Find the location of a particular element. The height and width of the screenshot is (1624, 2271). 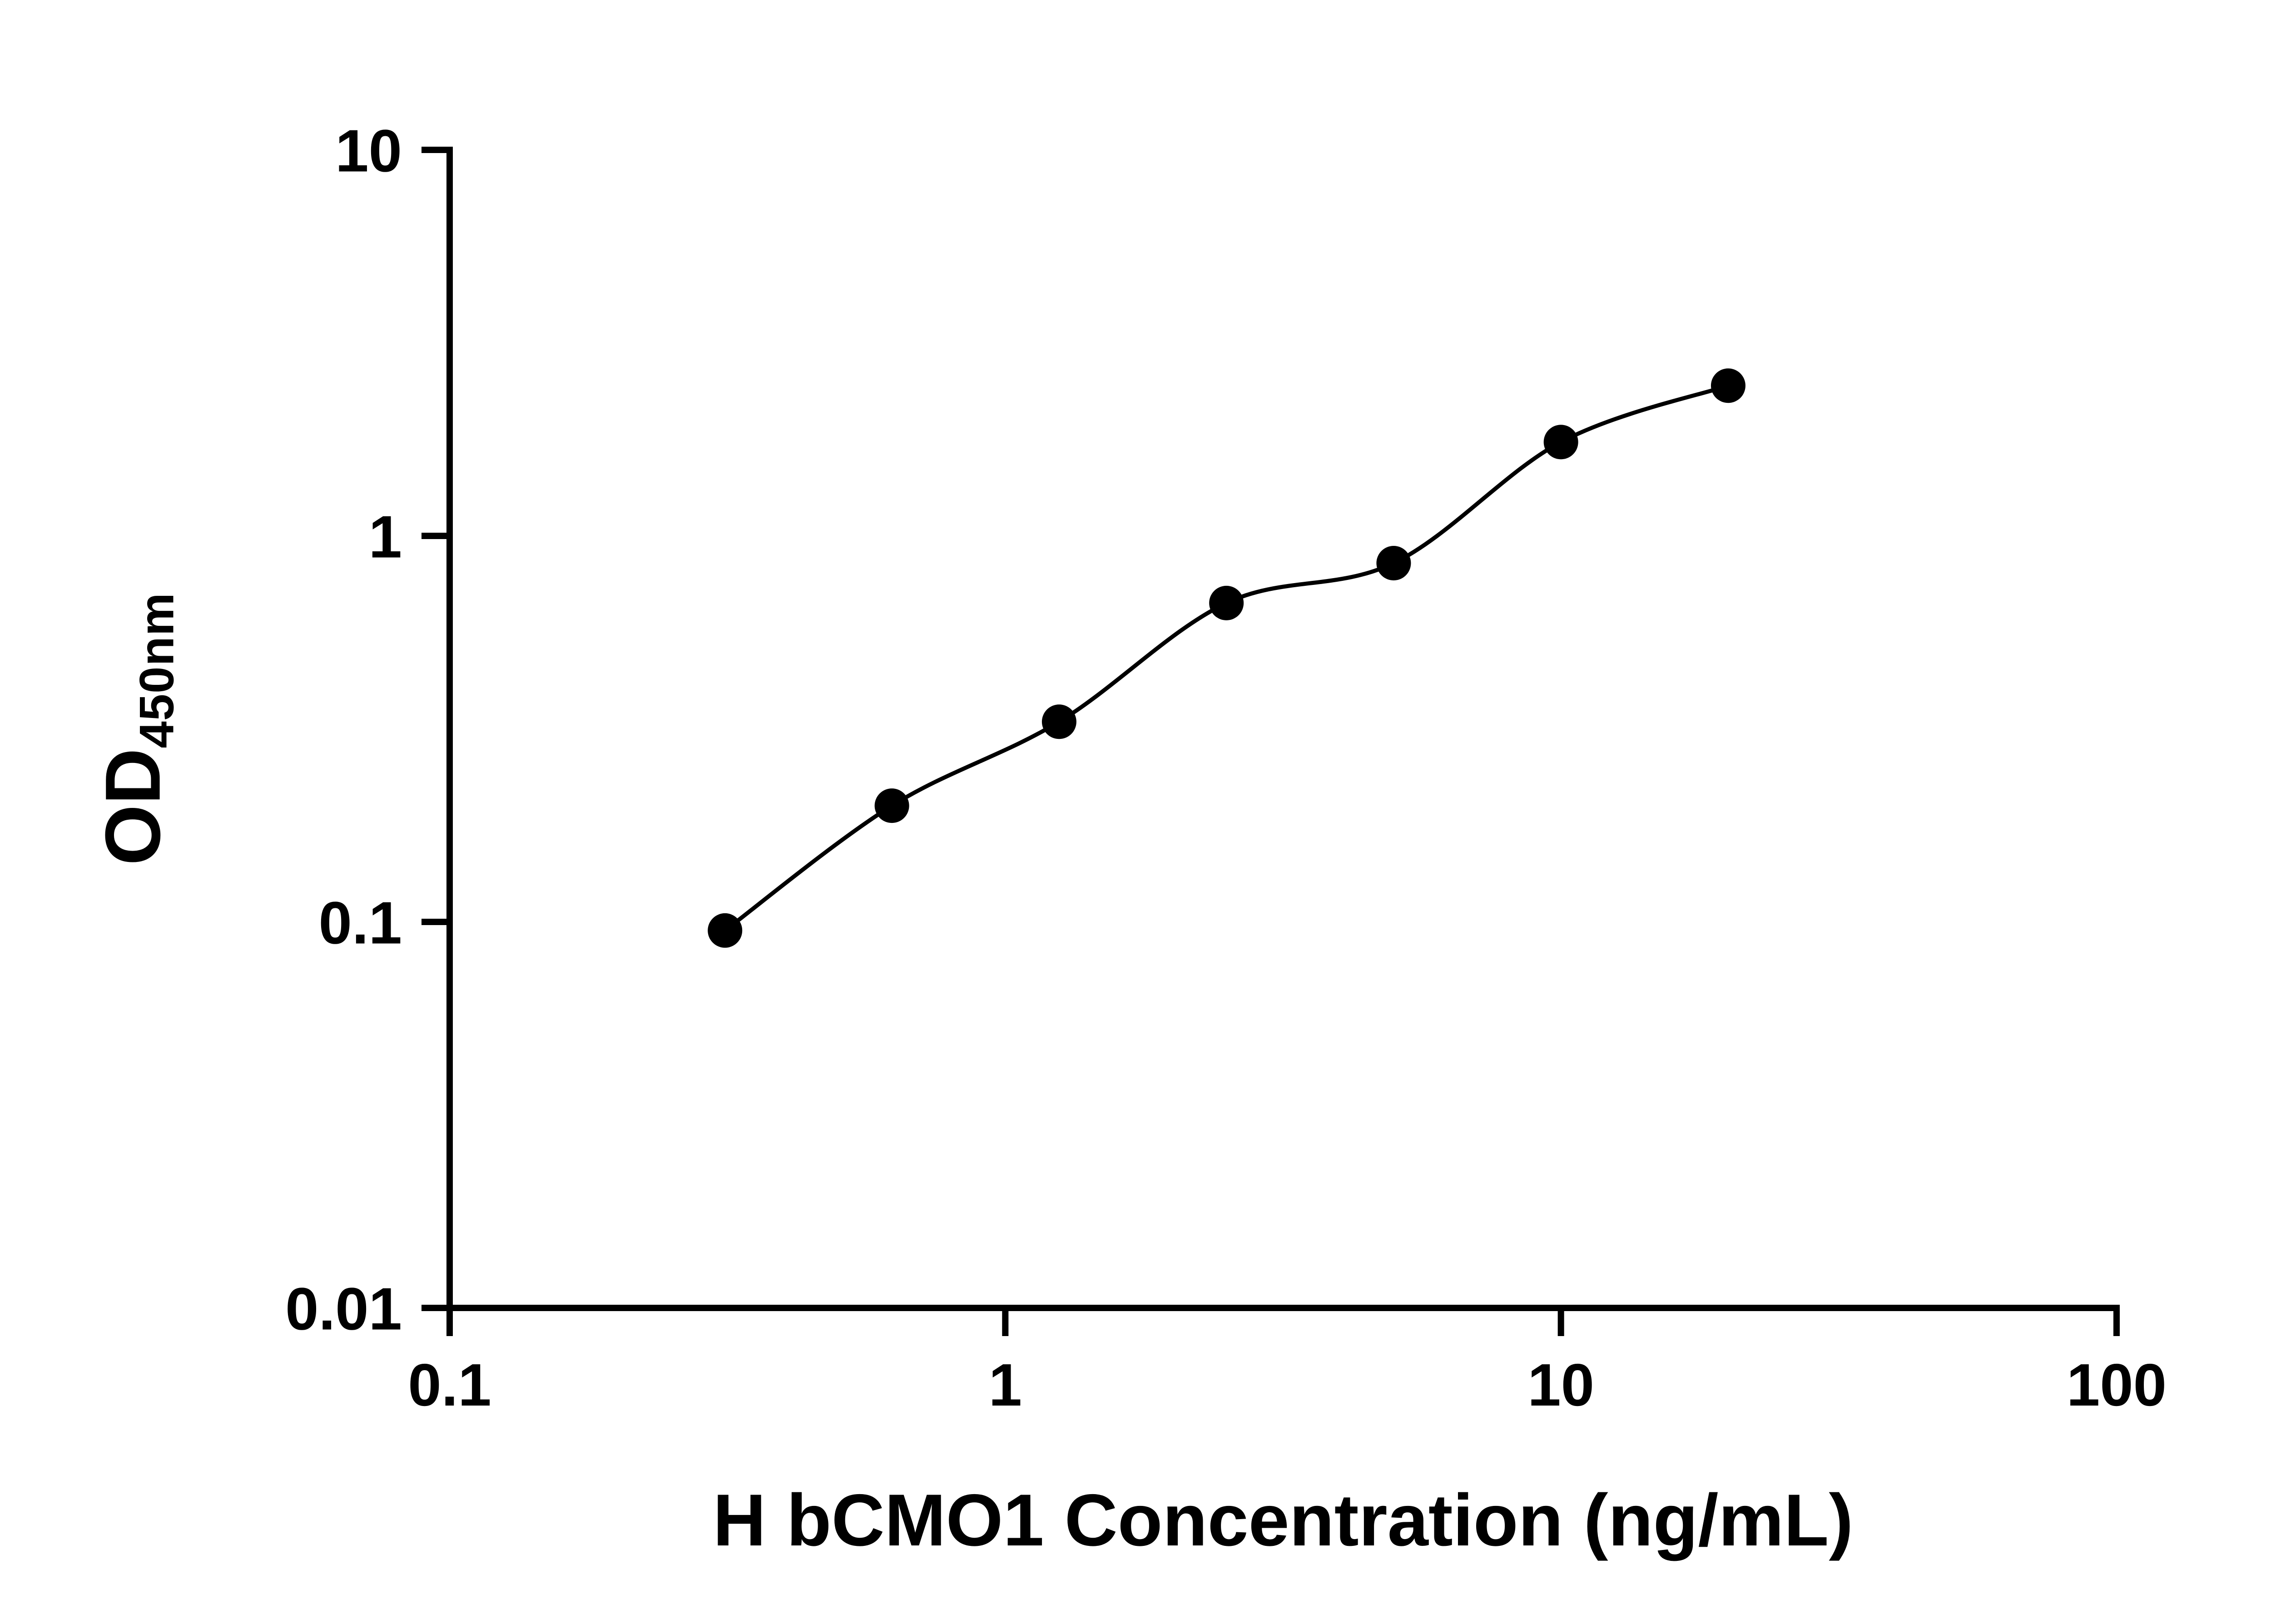

y-tick-label: 0.01 is located at coordinates (343, 1309).